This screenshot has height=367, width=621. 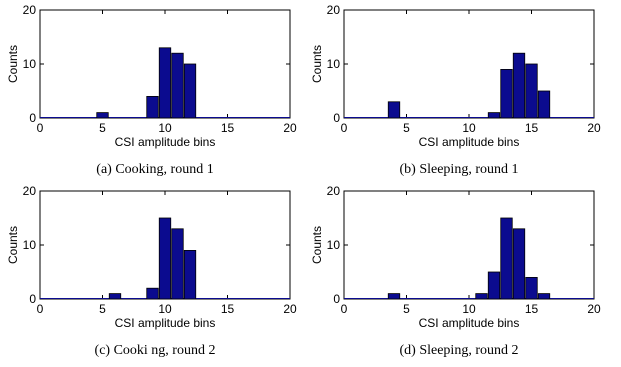 What do you see at coordinates (459, 351) in the screenshot?
I see `caption-d: (d) Sleeping, round 2` at bounding box center [459, 351].